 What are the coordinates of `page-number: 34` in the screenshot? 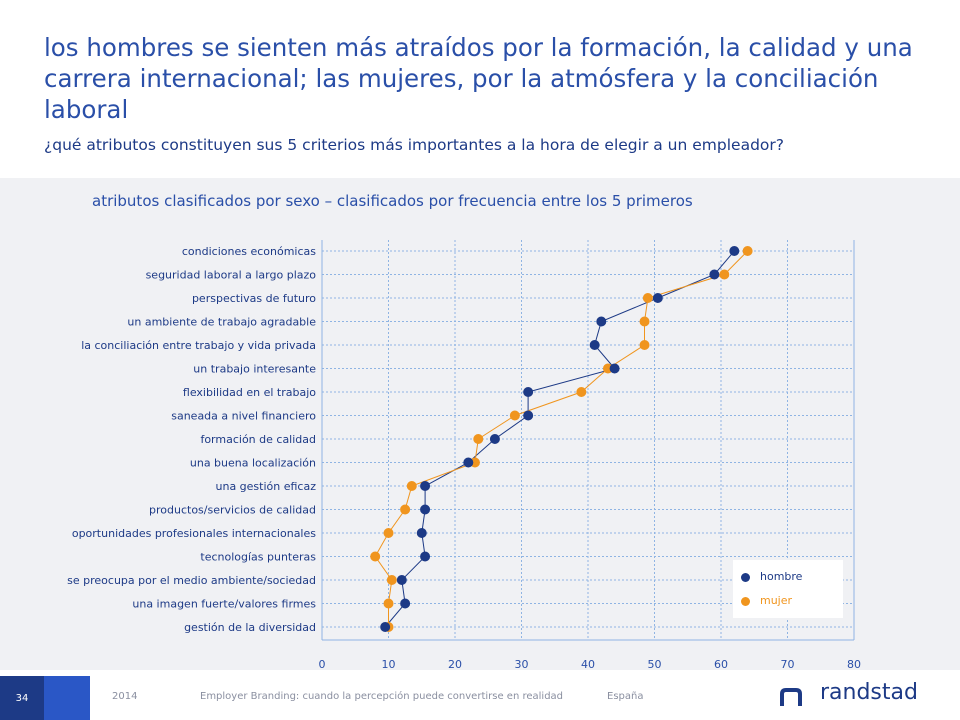 It's located at (22, 698).